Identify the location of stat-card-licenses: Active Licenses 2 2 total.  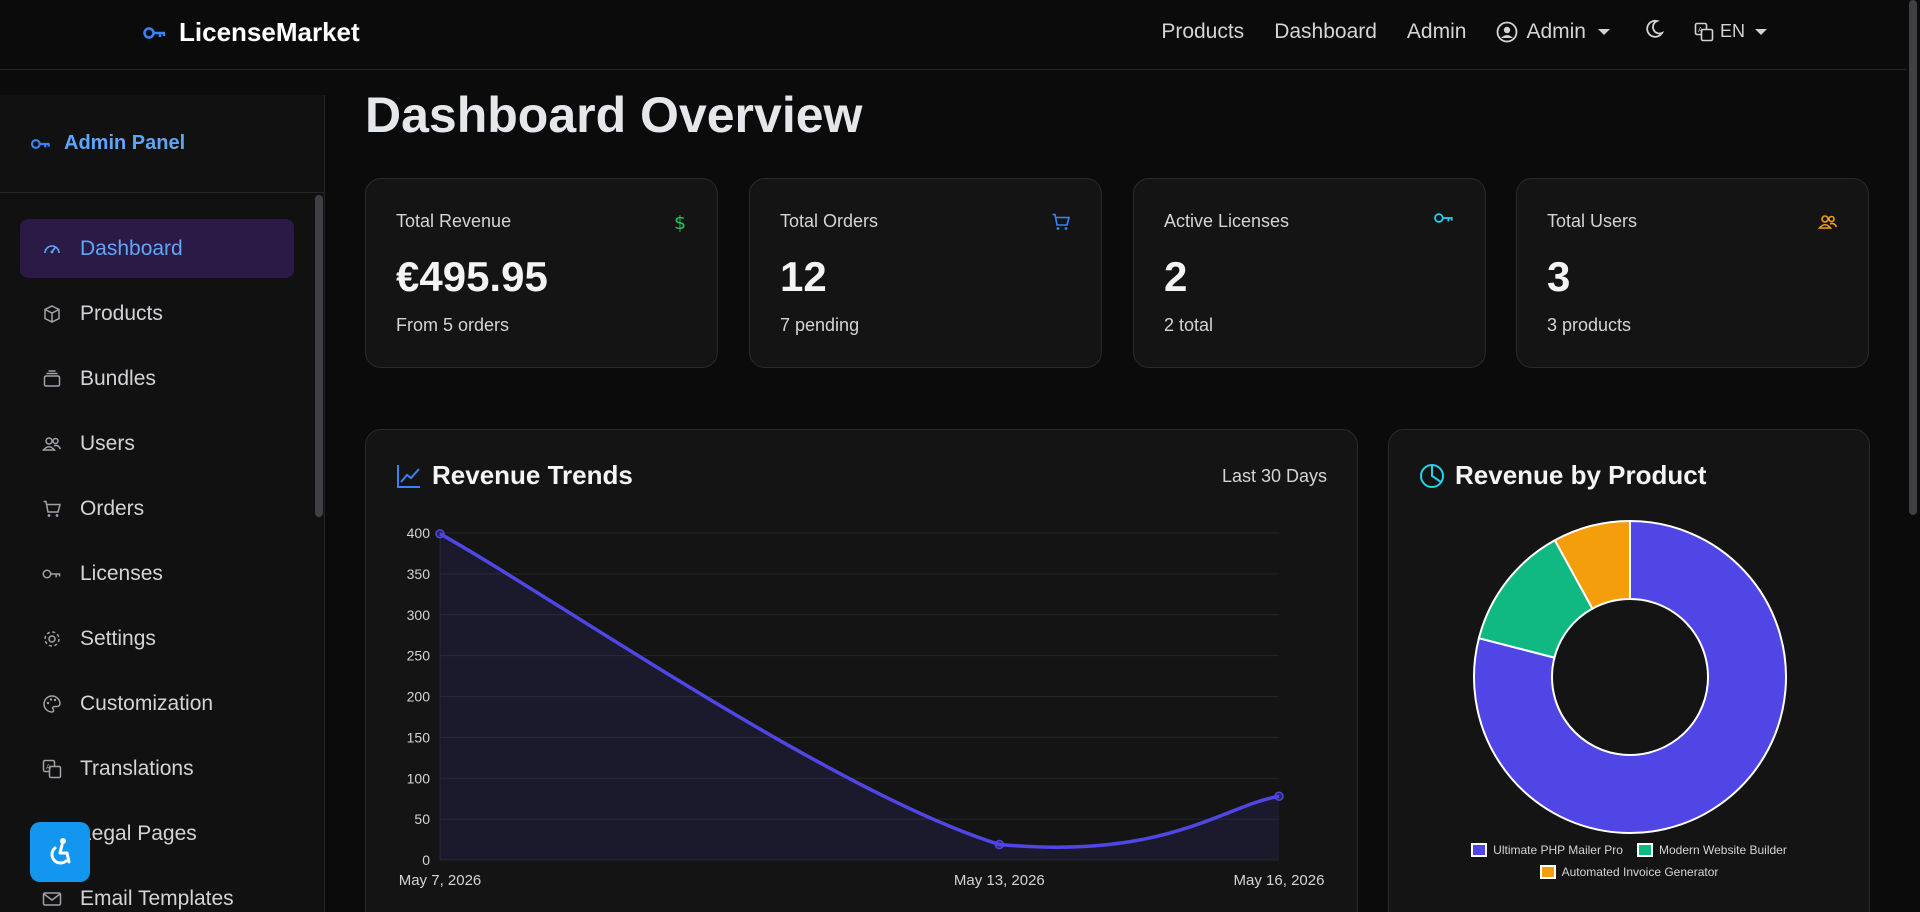
(1309, 273).